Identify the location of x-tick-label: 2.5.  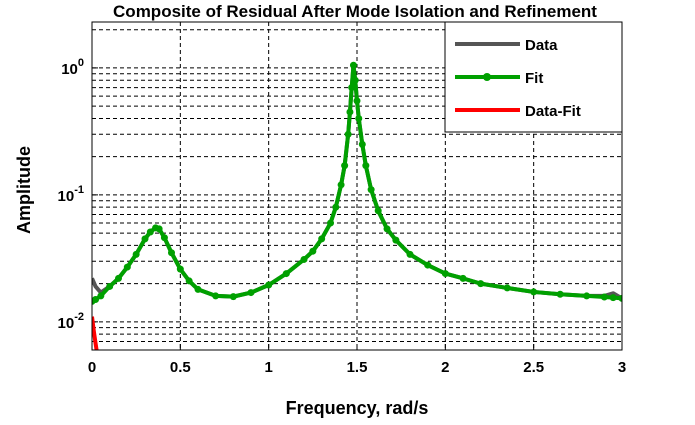
(533, 367).